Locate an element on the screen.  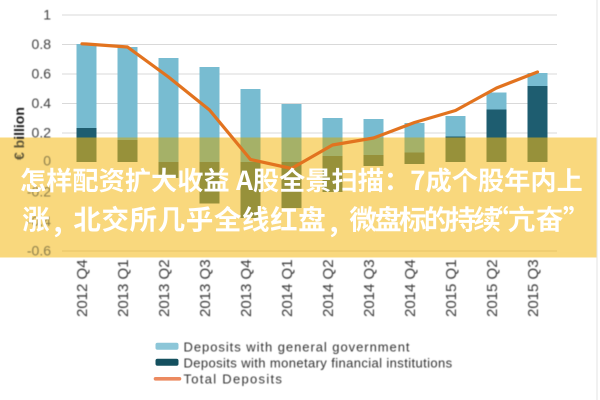
svg-text: 2015 Q3 is located at coordinates (533, 288).